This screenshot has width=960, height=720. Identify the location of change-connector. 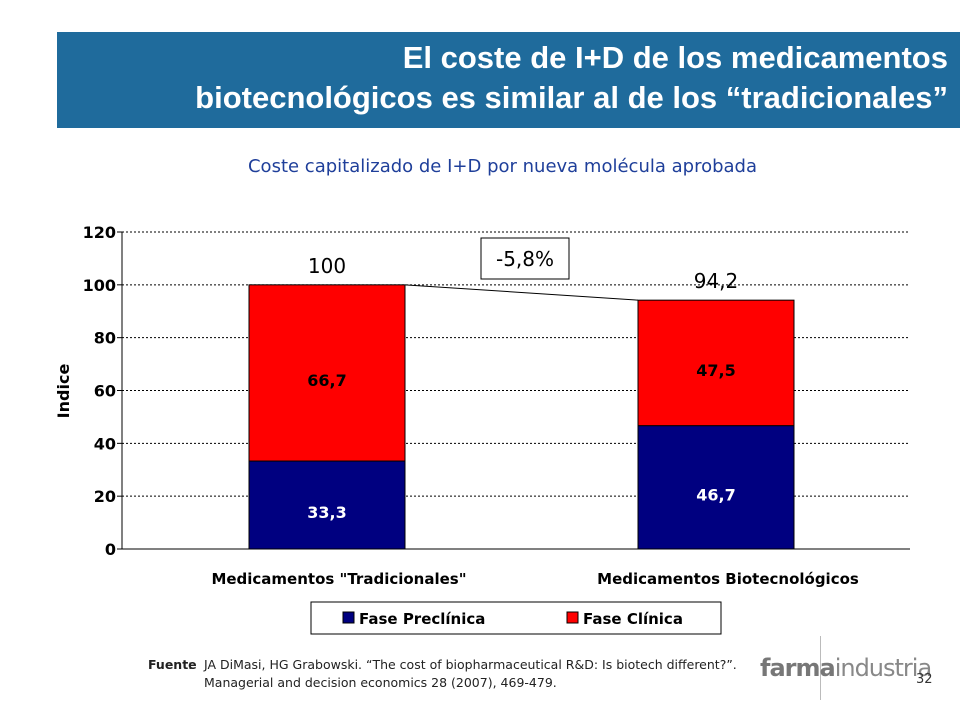
(521, 292).